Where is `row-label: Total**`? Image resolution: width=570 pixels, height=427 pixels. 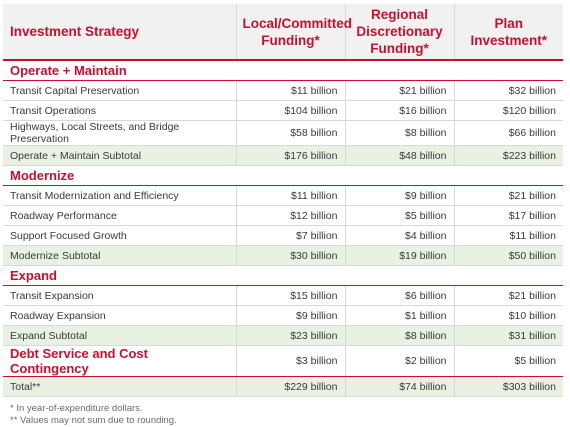 row-label: Total** is located at coordinates (119, 386).